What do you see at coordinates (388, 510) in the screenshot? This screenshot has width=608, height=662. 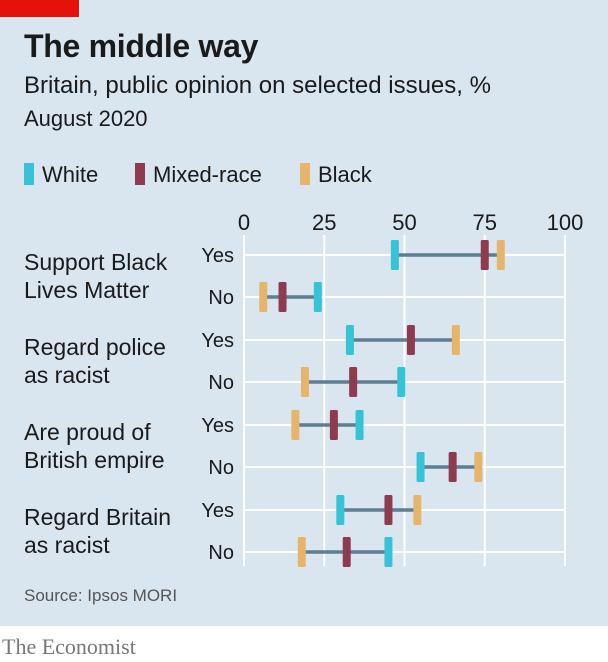 I see `marker-regard-britain-as-racist-yes-mixed-race` at bounding box center [388, 510].